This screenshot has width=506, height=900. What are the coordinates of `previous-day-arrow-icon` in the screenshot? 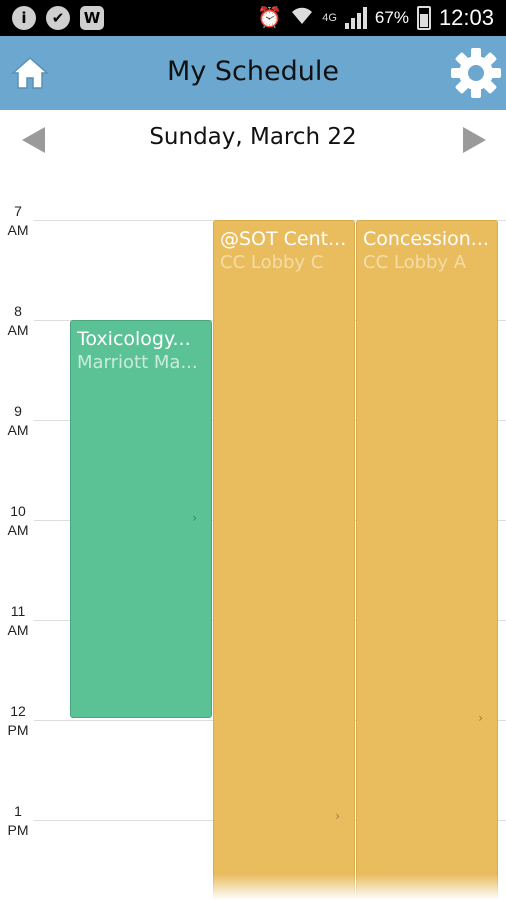 It's located at (33, 140).